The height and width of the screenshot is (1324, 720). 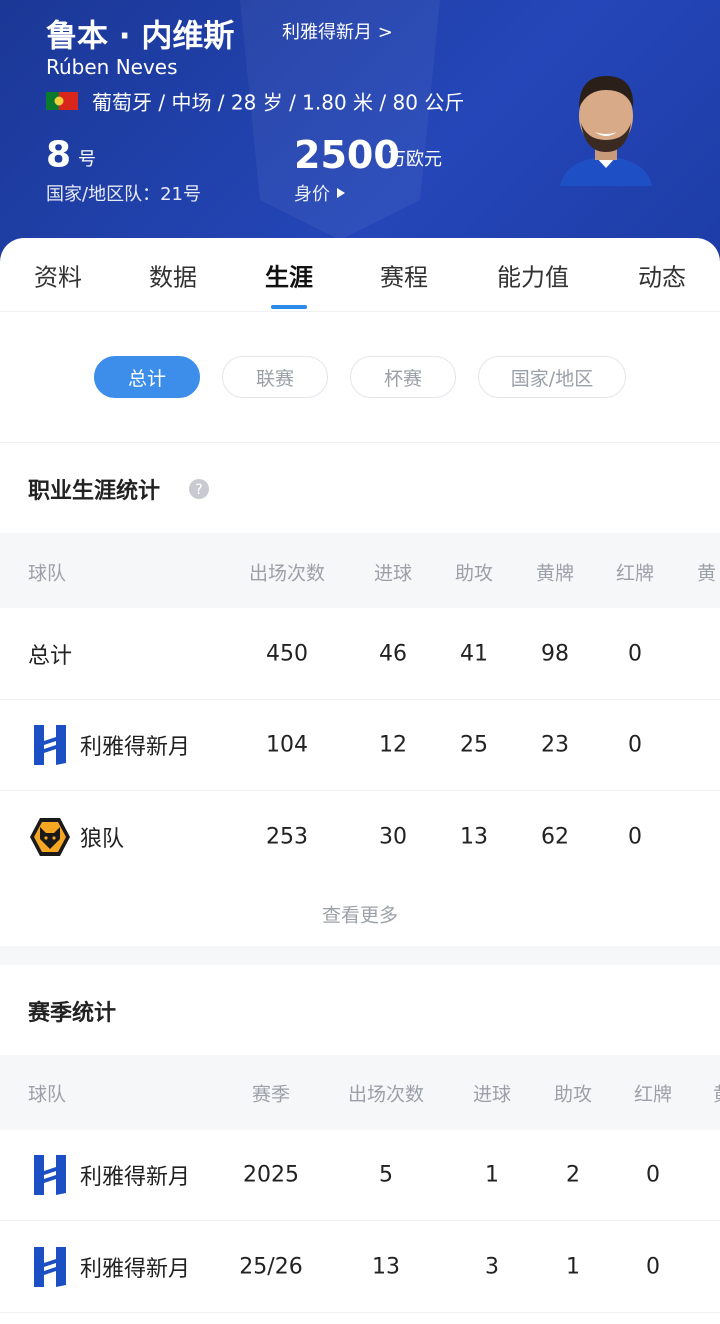 What do you see at coordinates (289, 277) in the screenshot?
I see `tab: 生涯` at bounding box center [289, 277].